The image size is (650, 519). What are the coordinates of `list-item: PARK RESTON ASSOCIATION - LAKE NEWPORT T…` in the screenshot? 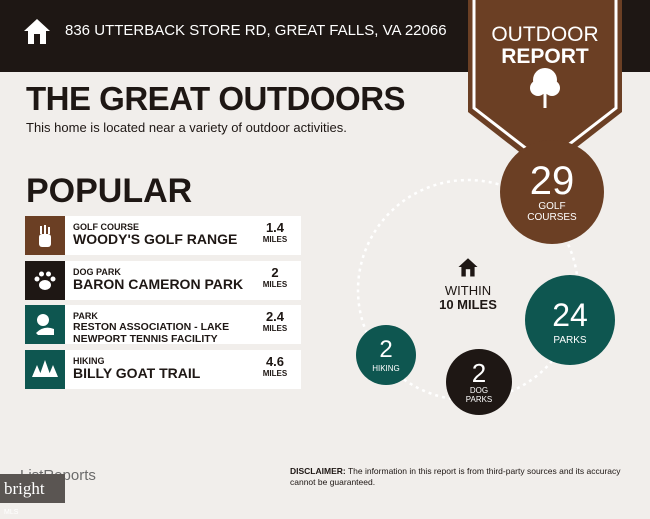 It's located at (163, 325).